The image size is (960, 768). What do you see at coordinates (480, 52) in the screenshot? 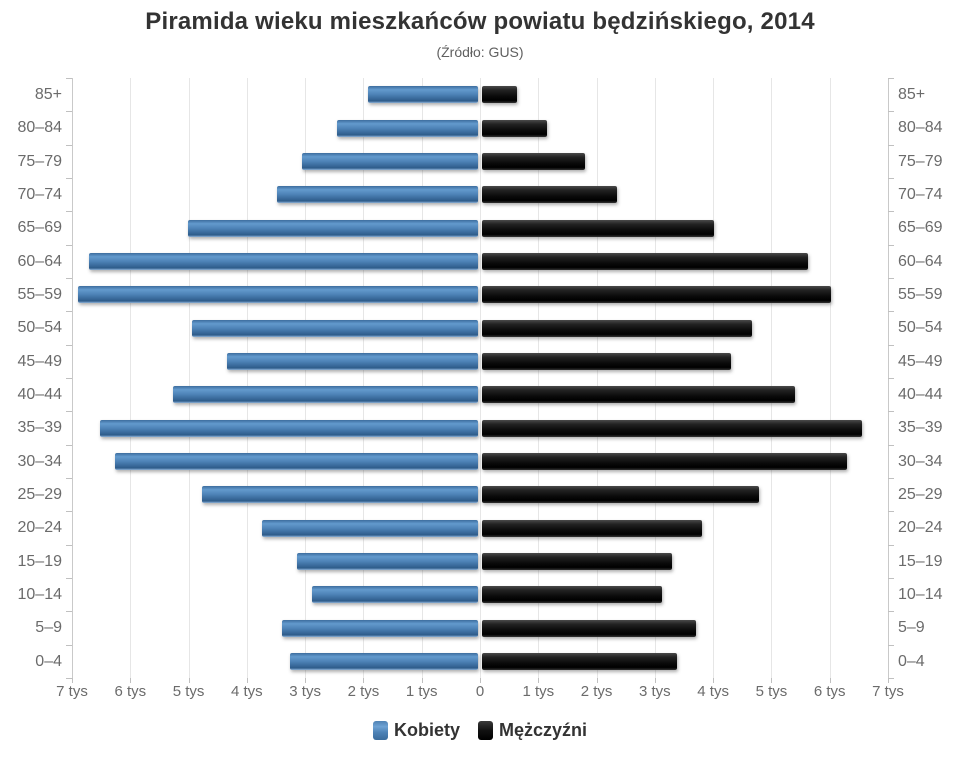
I see `chart-subtitle: (Źródło: GUS)` at bounding box center [480, 52].